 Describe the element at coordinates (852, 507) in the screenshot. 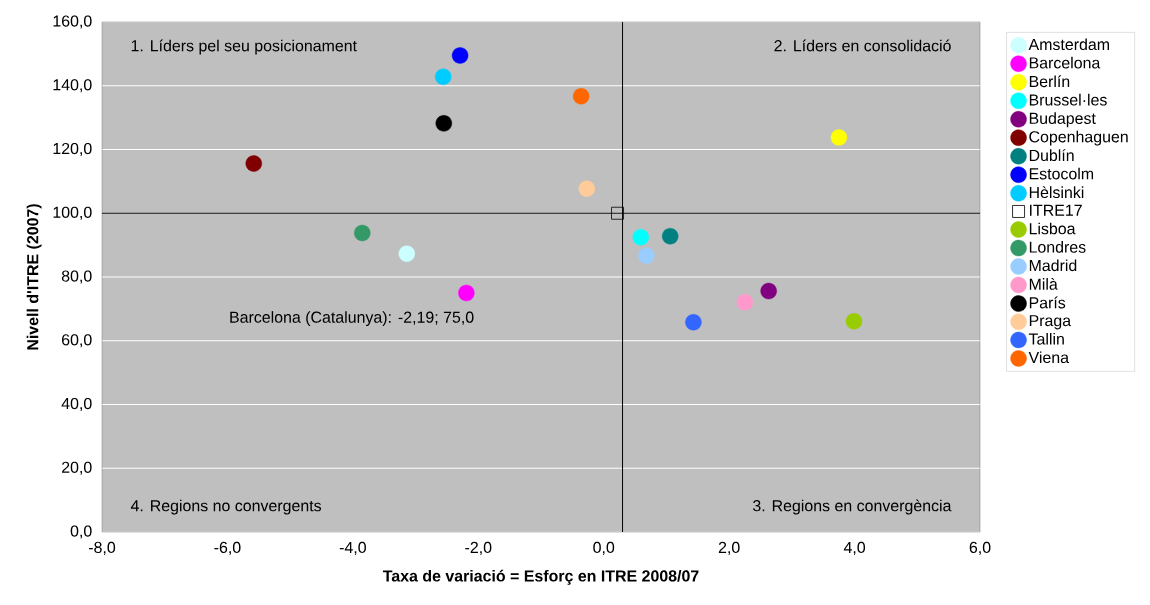

I see `annotation: 3. Regions en convergència` at that location.